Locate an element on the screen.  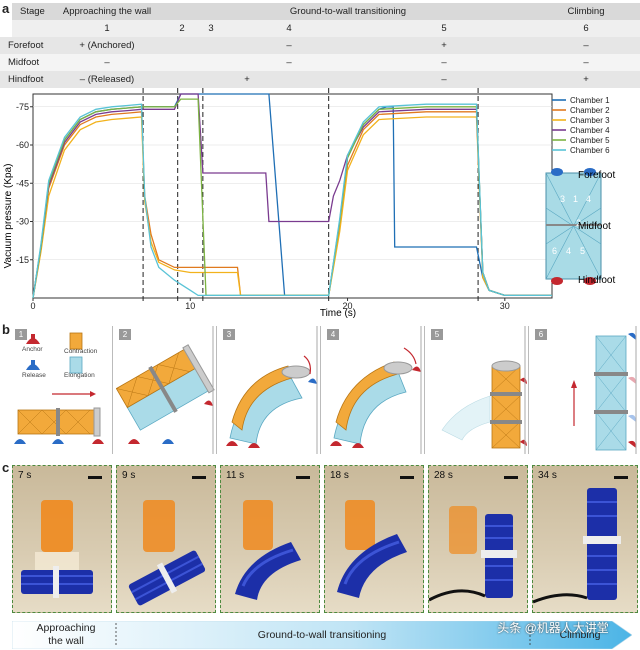
robot-rise-drawing is located at coordinates (376, 390).